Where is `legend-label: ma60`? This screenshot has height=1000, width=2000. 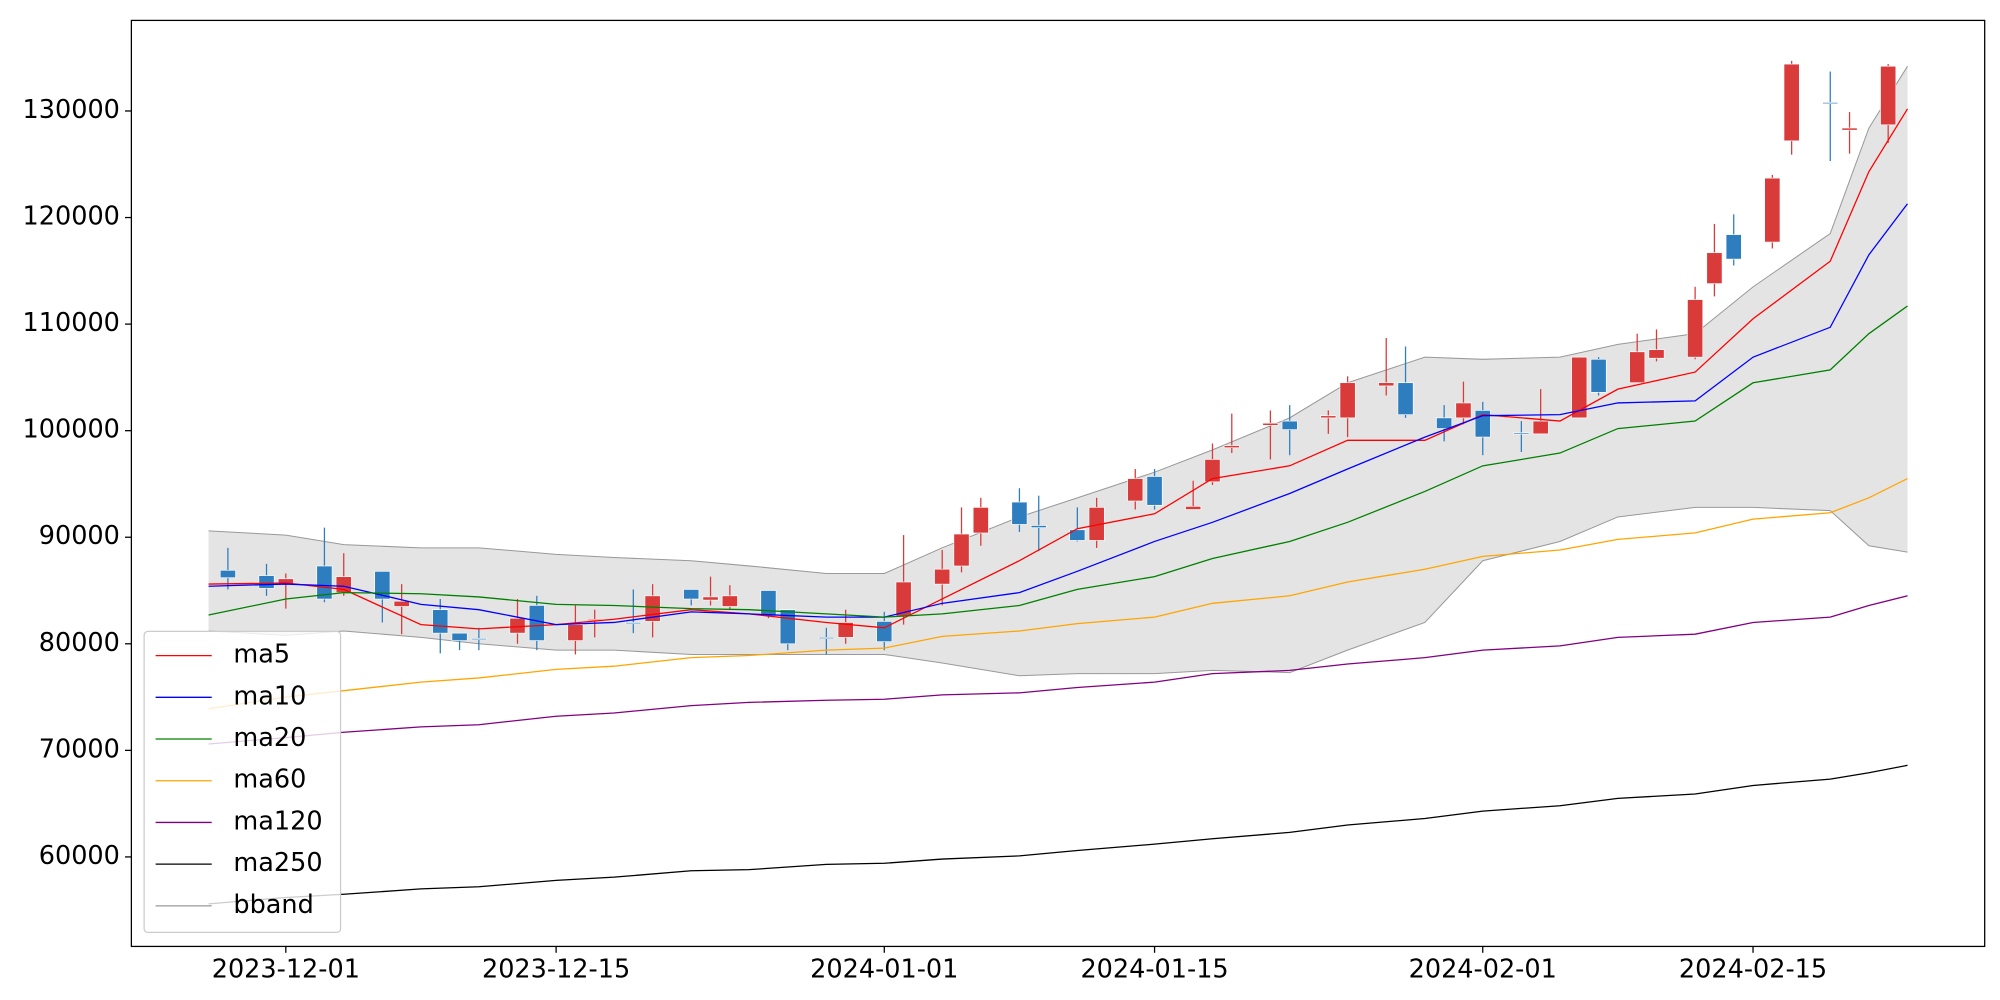 legend-label: ma60 is located at coordinates (269, 780).